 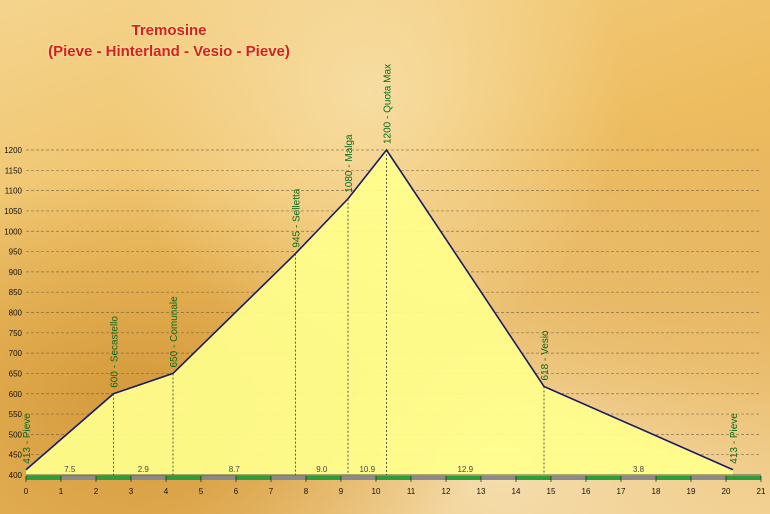 I want to click on waypoint-label: 1200 - Quota Max, so click(x=388, y=104).